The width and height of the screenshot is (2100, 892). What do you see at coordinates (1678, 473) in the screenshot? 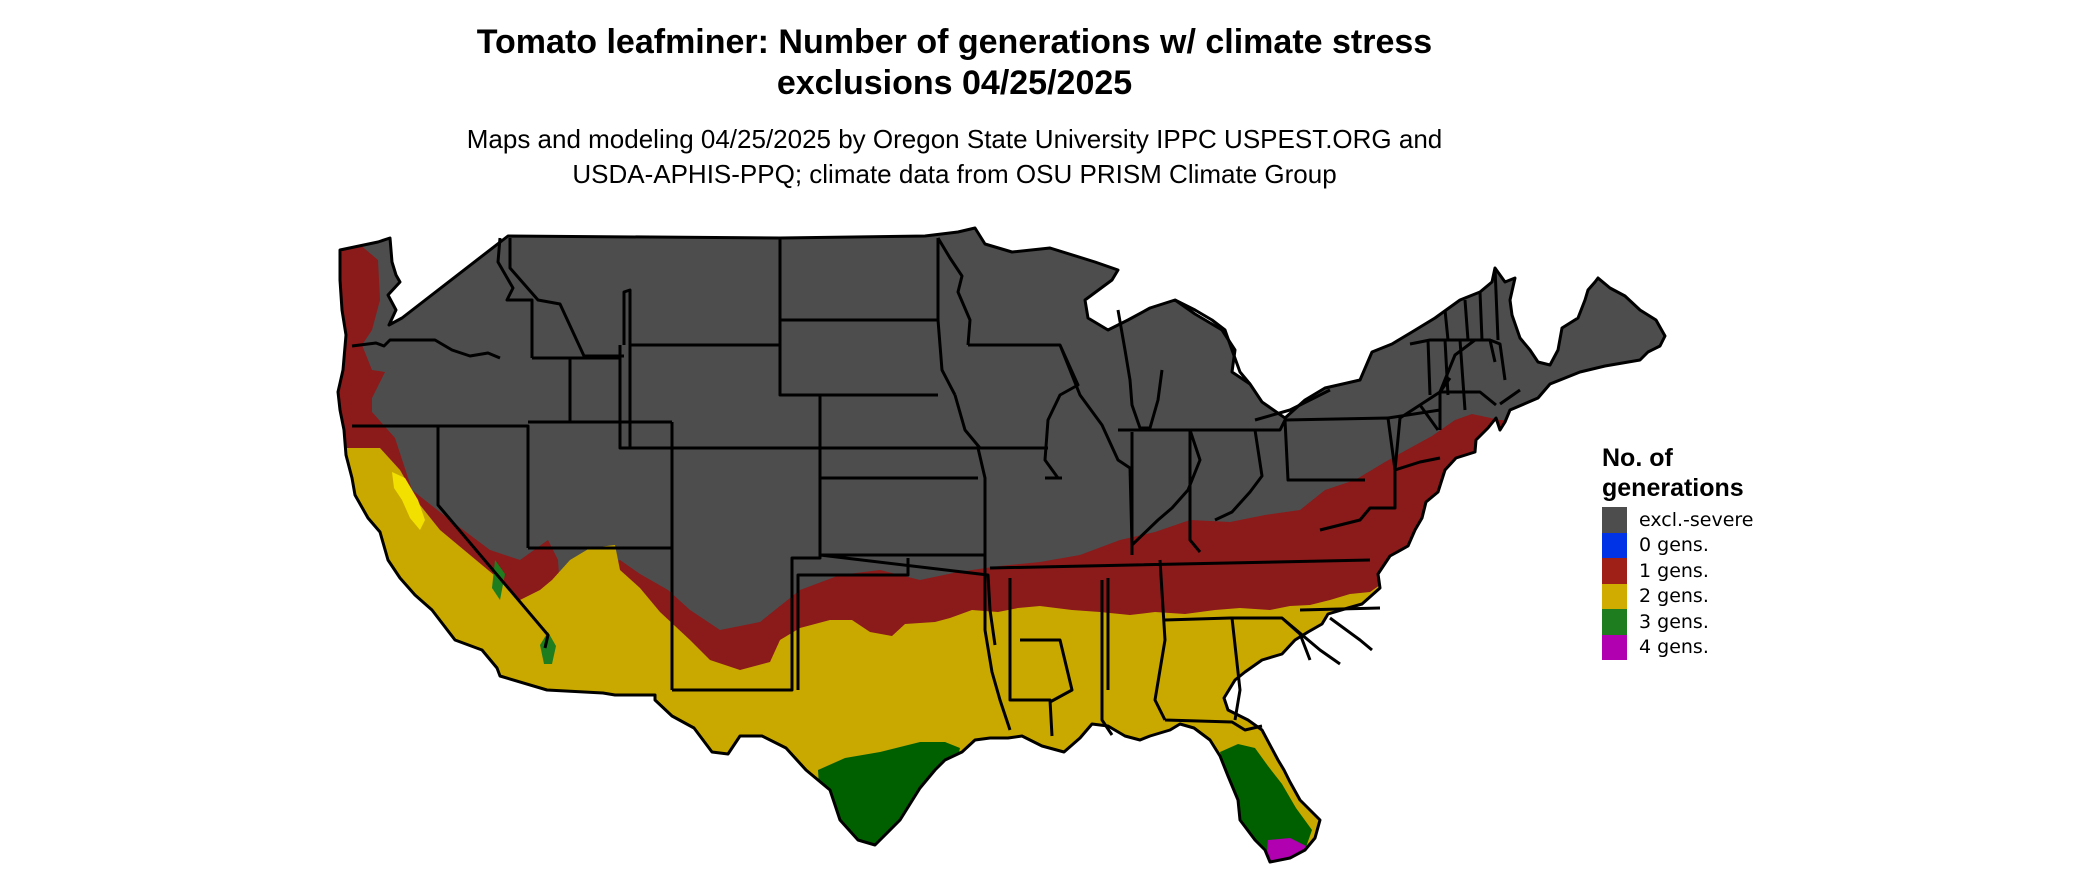
I see `legend-title: No. of generations` at bounding box center [1678, 473].